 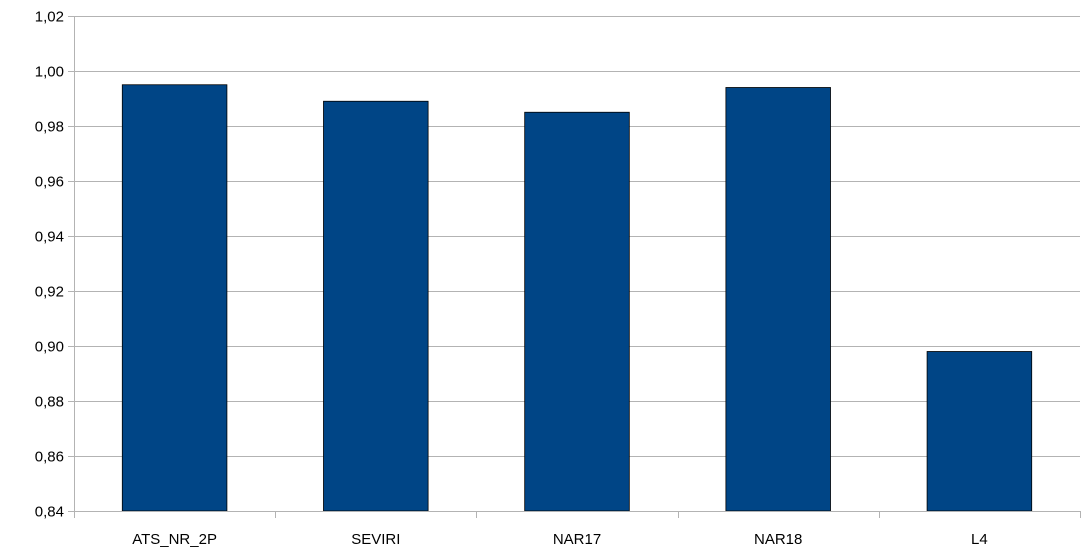 I want to click on y-tick-label: 1,02, so click(x=49, y=17).